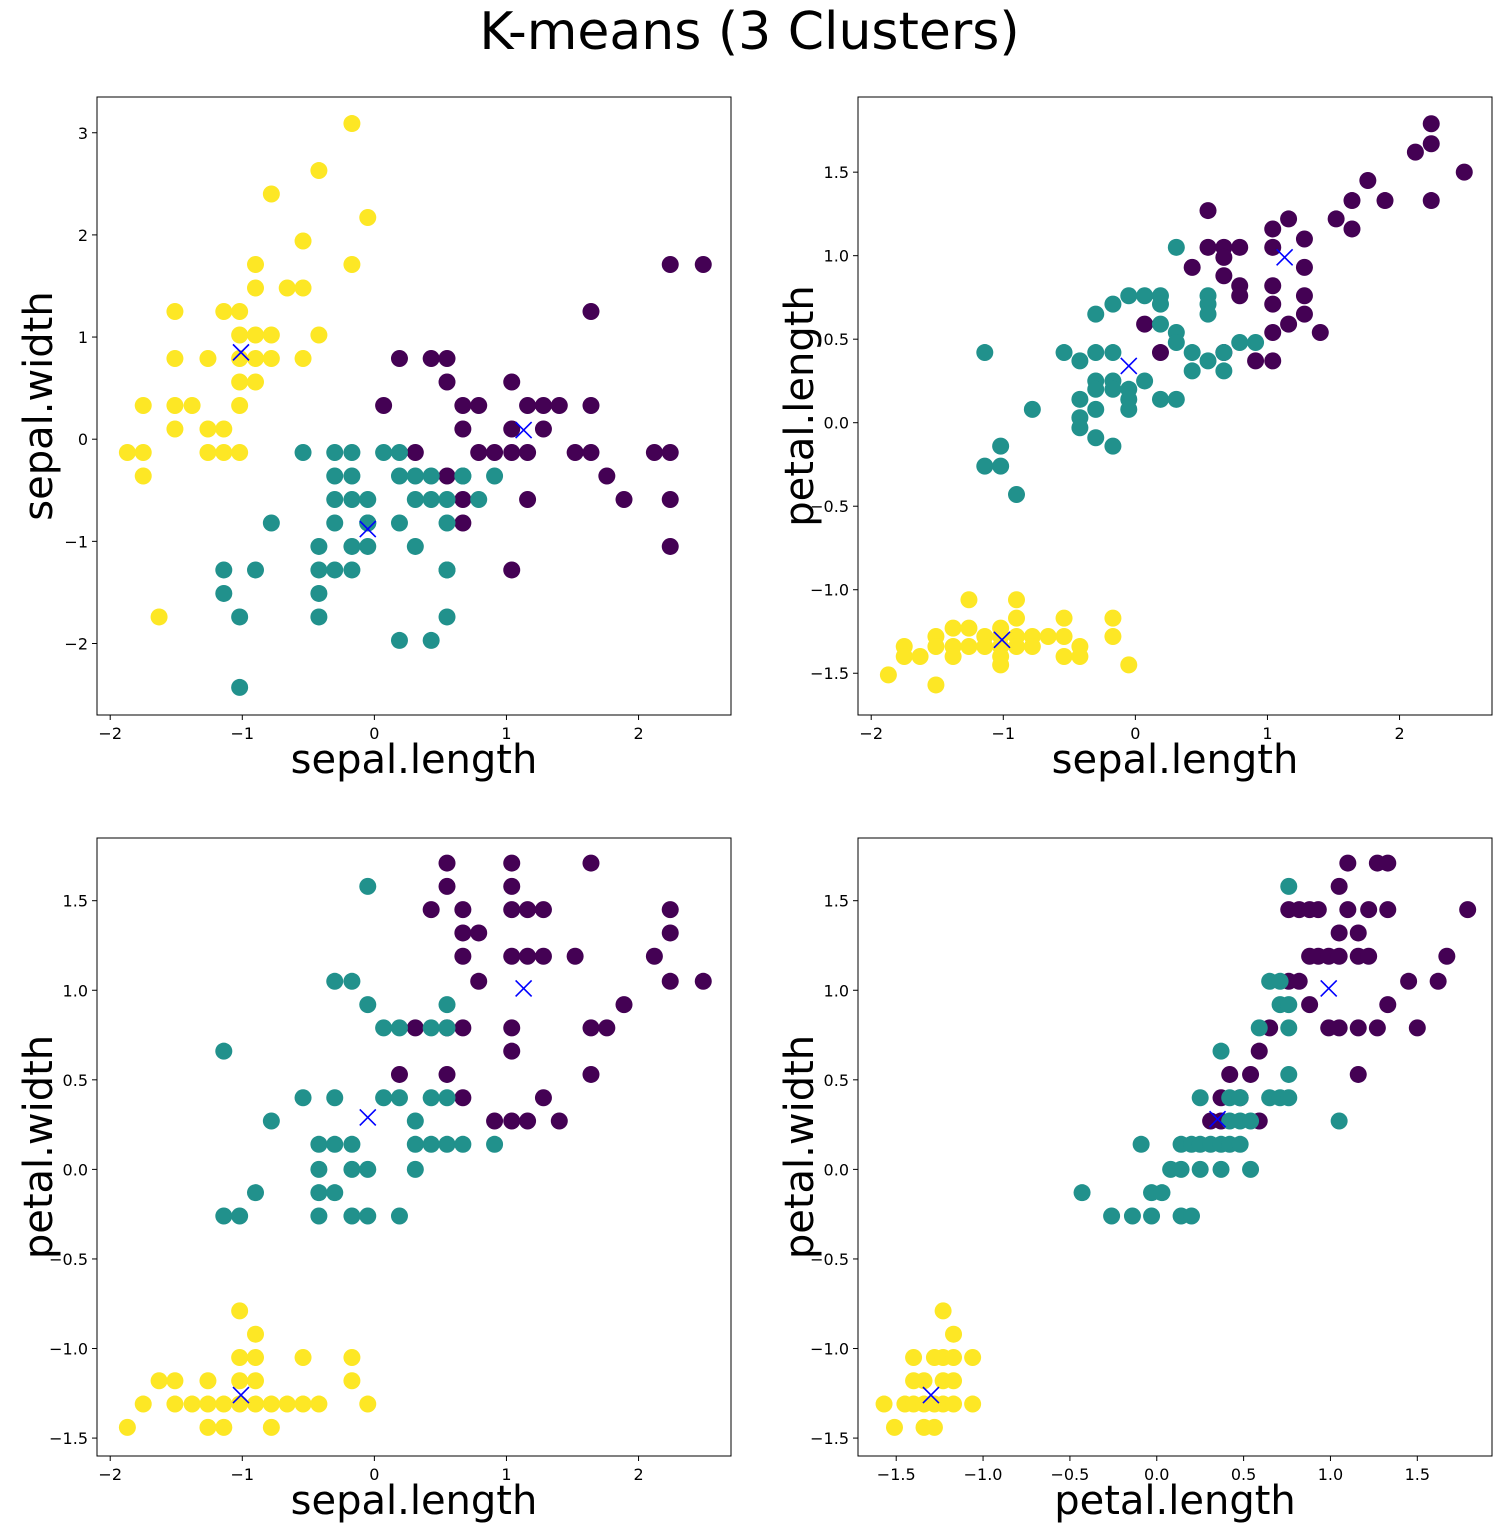 Image resolution: width=1499 pixels, height=1529 pixels. I want to click on x-tick-label: 0.0, so click(1156, 1474).